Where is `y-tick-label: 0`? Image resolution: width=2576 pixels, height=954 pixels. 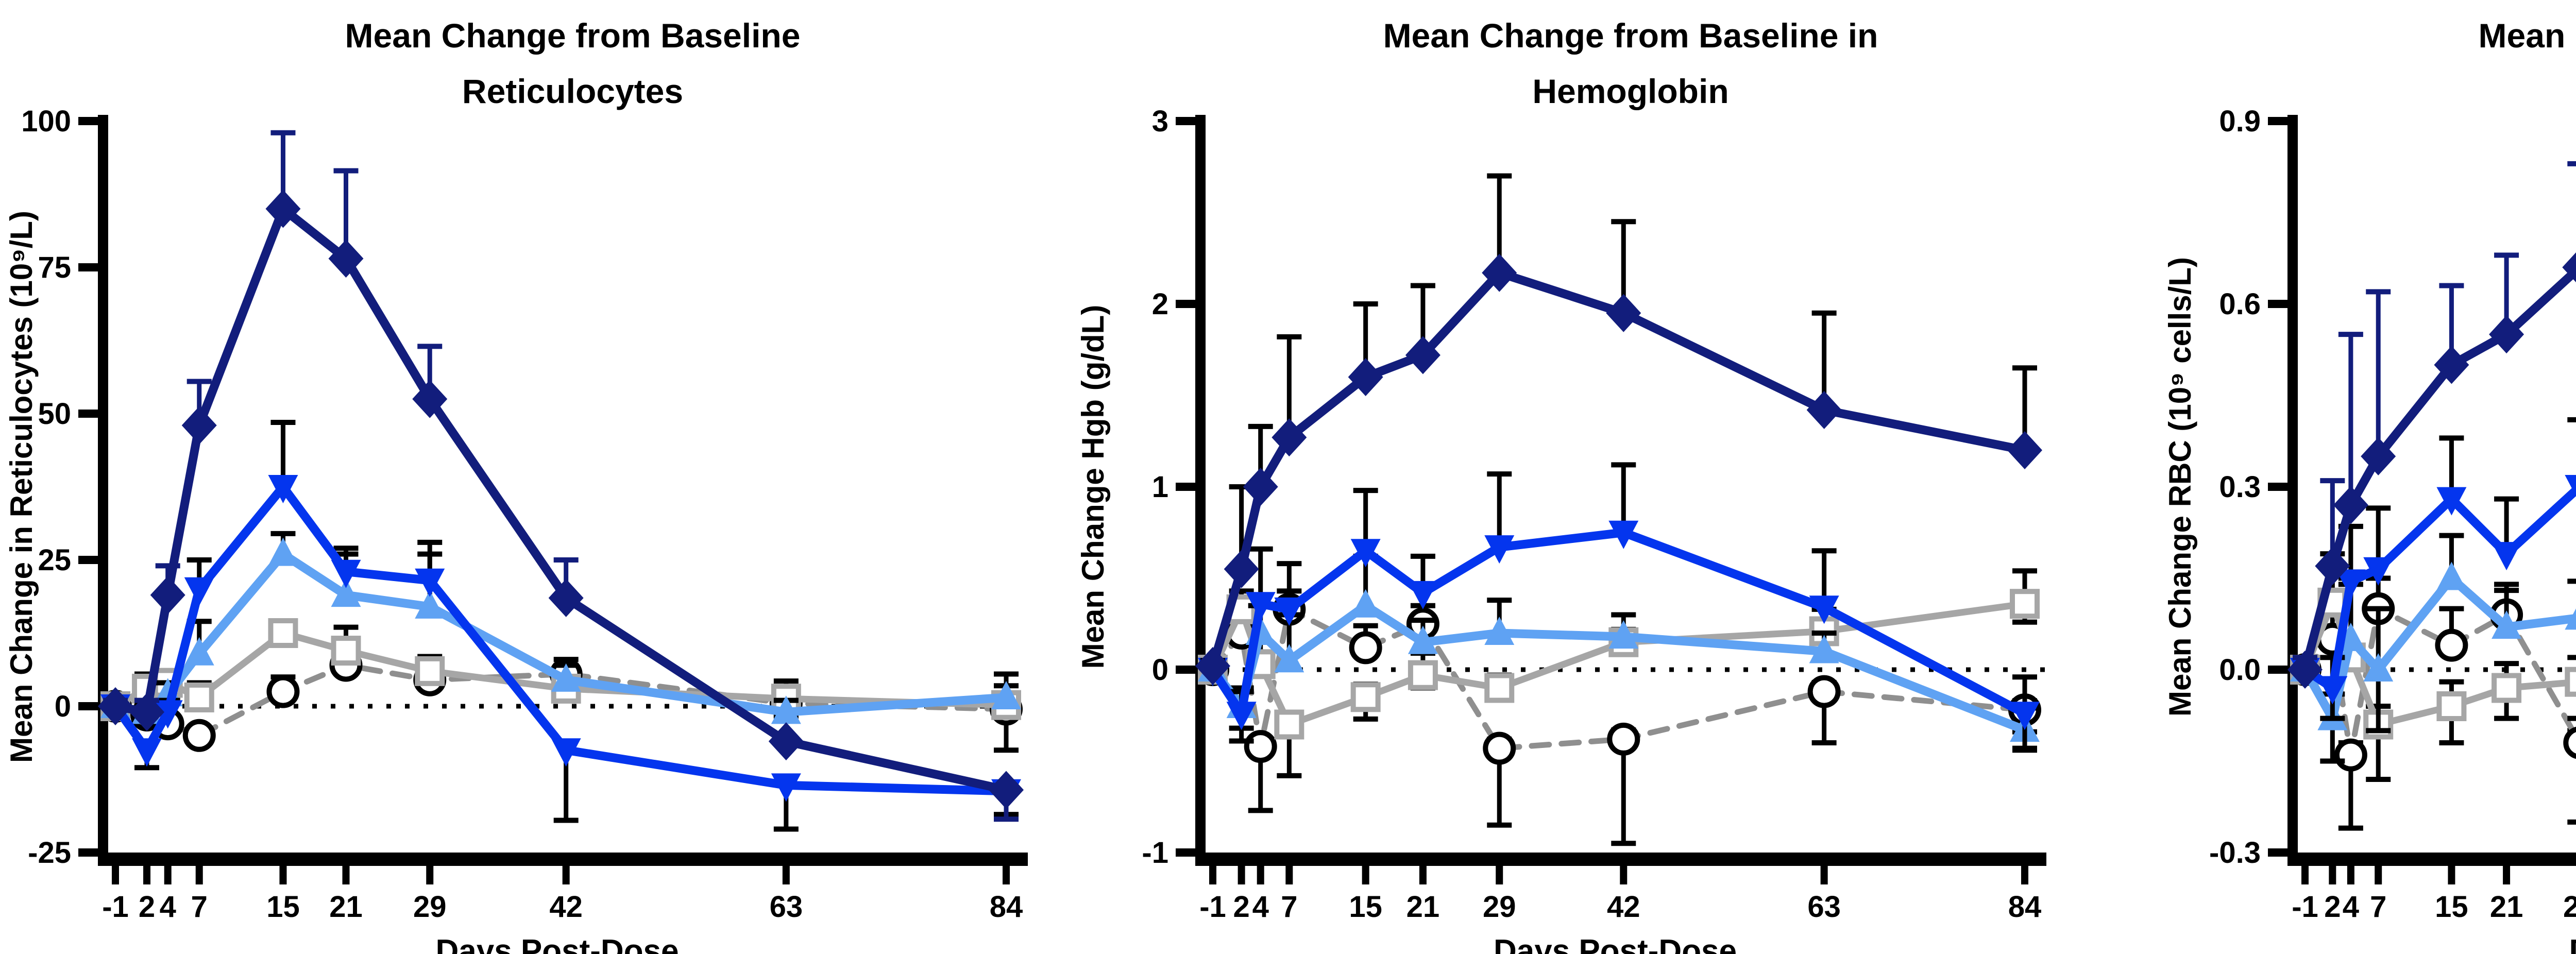
y-tick-label: 0 is located at coordinates (63, 706).